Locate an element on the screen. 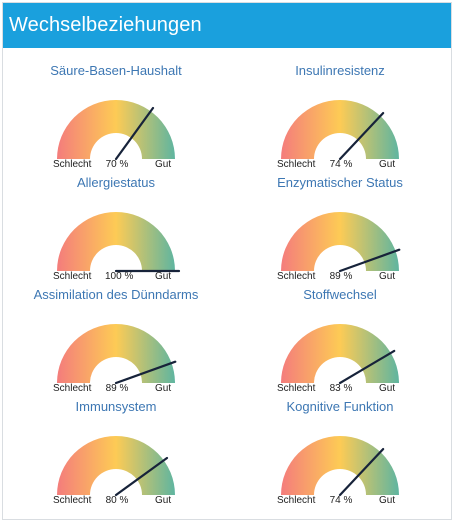 The image size is (456, 523). gauge-card: Säure-Basen-Haushalt Schlecht 70 % Gut is located at coordinates (116, 119).